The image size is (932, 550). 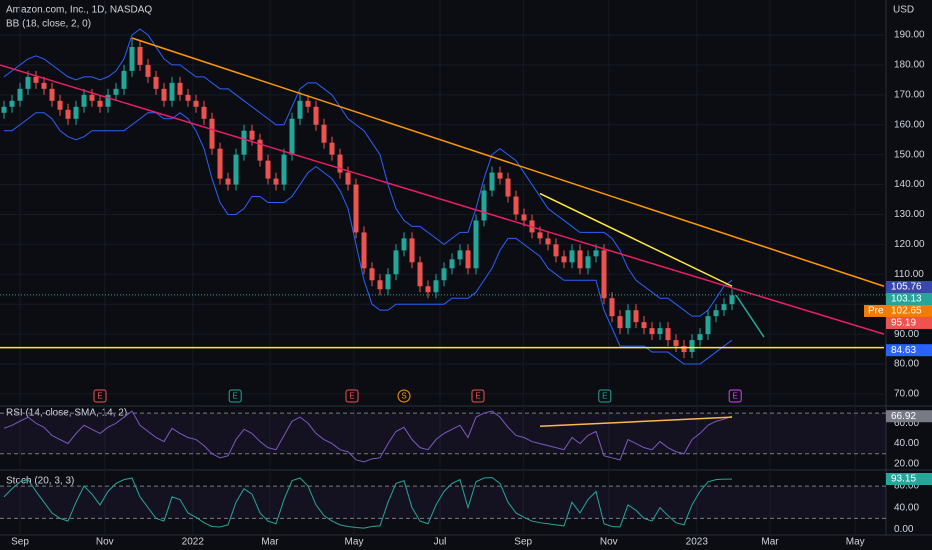 I want to click on y-tick-label: 60.00, so click(x=906, y=423).